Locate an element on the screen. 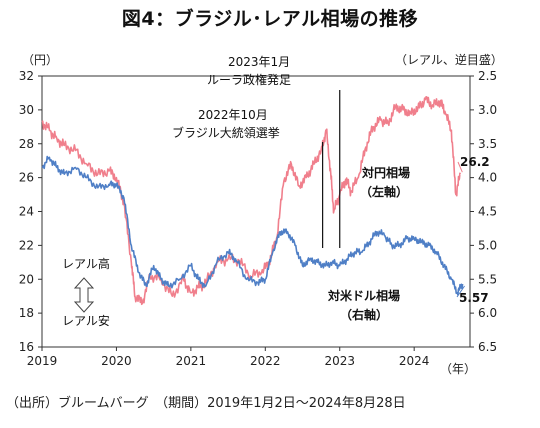 This screenshot has width=540, height=428. annotation-lula-line1: 2023年1月 is located at coordinates (259, 62).